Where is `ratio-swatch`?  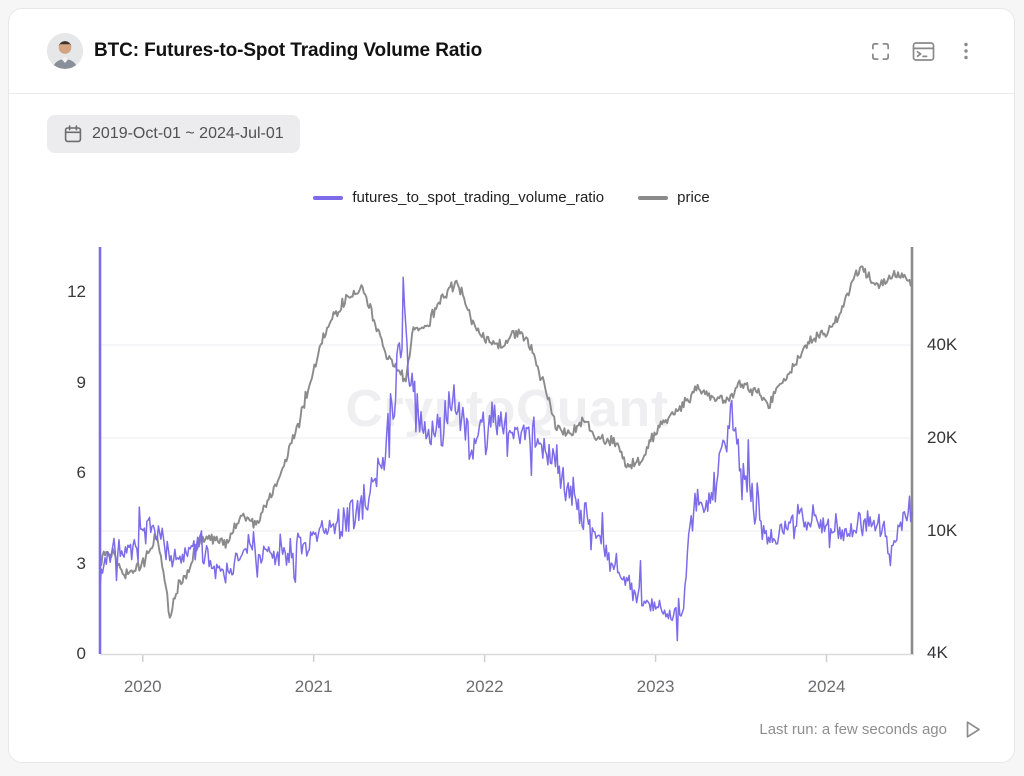 ratio-swatch is located at coordinates (328, 197).